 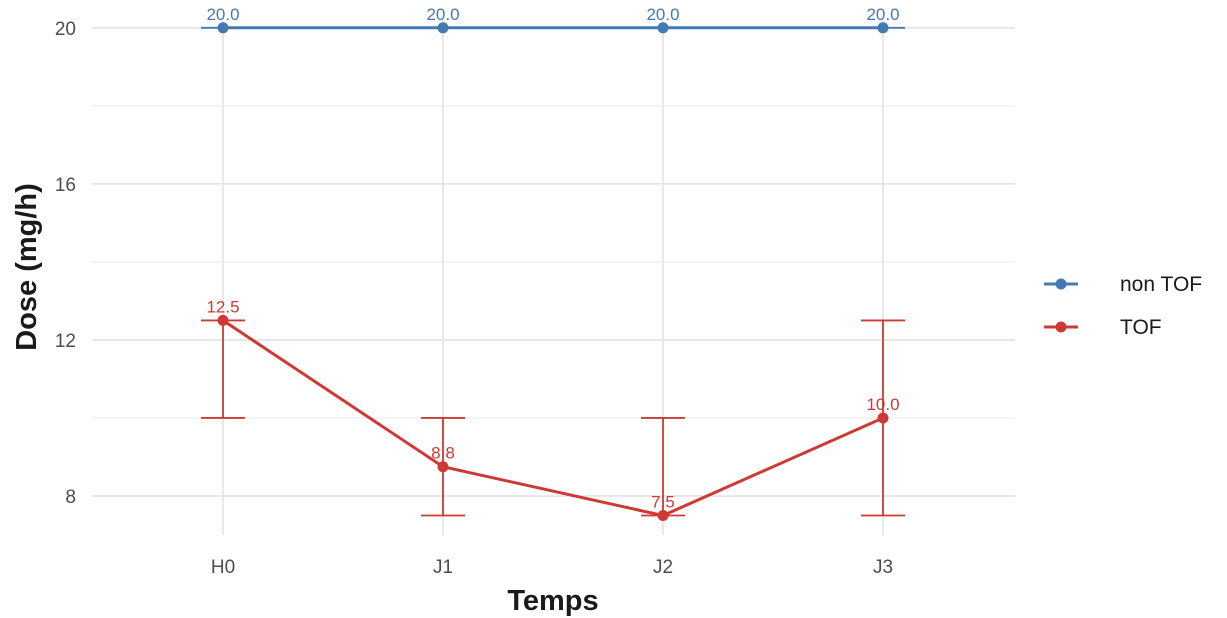 I want to click on data-label: 8.8, so click(x=443, y=453).